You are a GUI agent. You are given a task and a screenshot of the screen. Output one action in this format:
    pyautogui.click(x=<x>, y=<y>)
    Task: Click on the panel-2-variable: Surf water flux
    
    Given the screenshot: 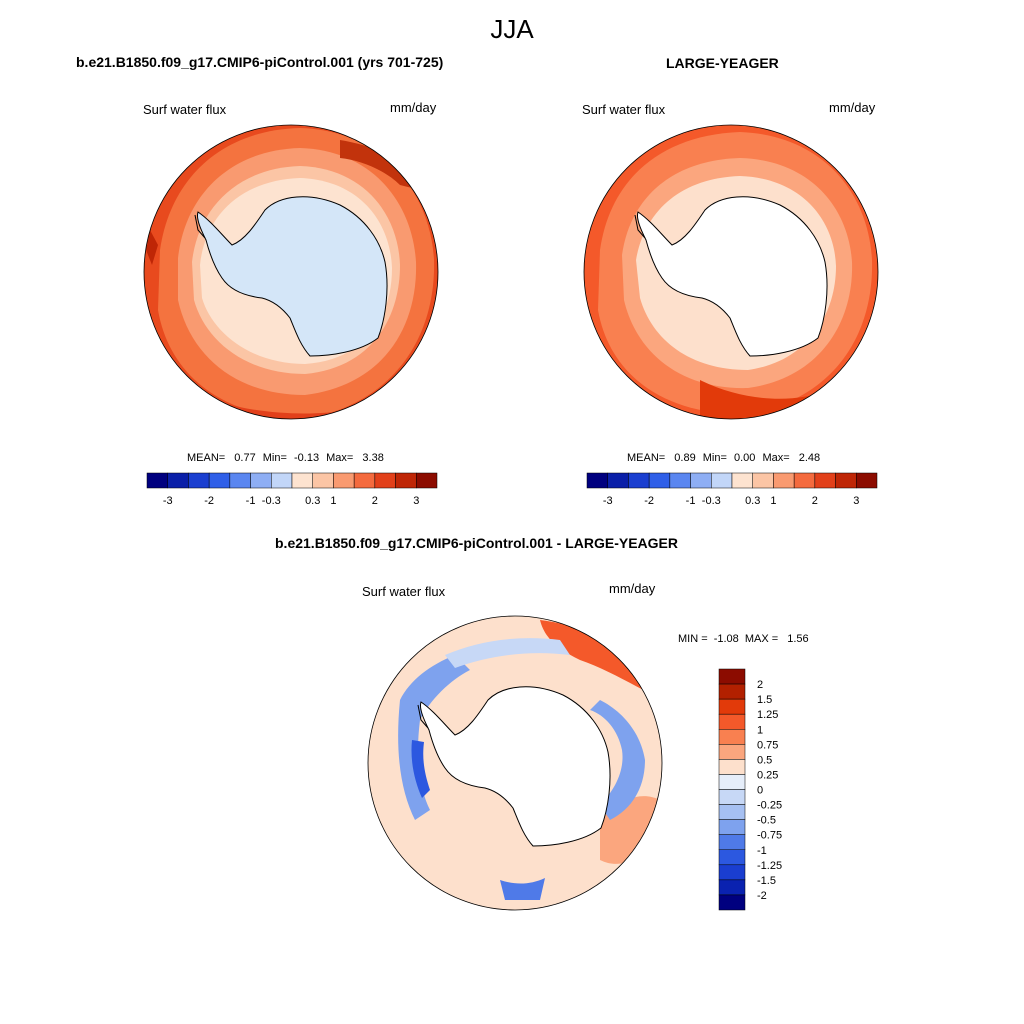 What is the action you would take?
    pyautogui.click(x=624, y=109)
    